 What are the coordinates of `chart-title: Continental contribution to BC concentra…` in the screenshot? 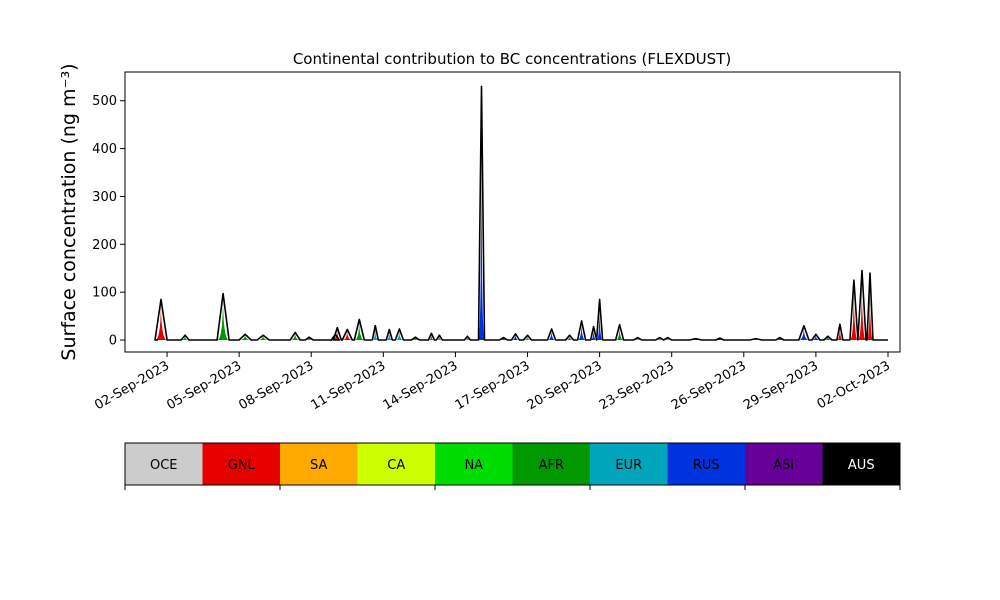 It's located at (512, 59).